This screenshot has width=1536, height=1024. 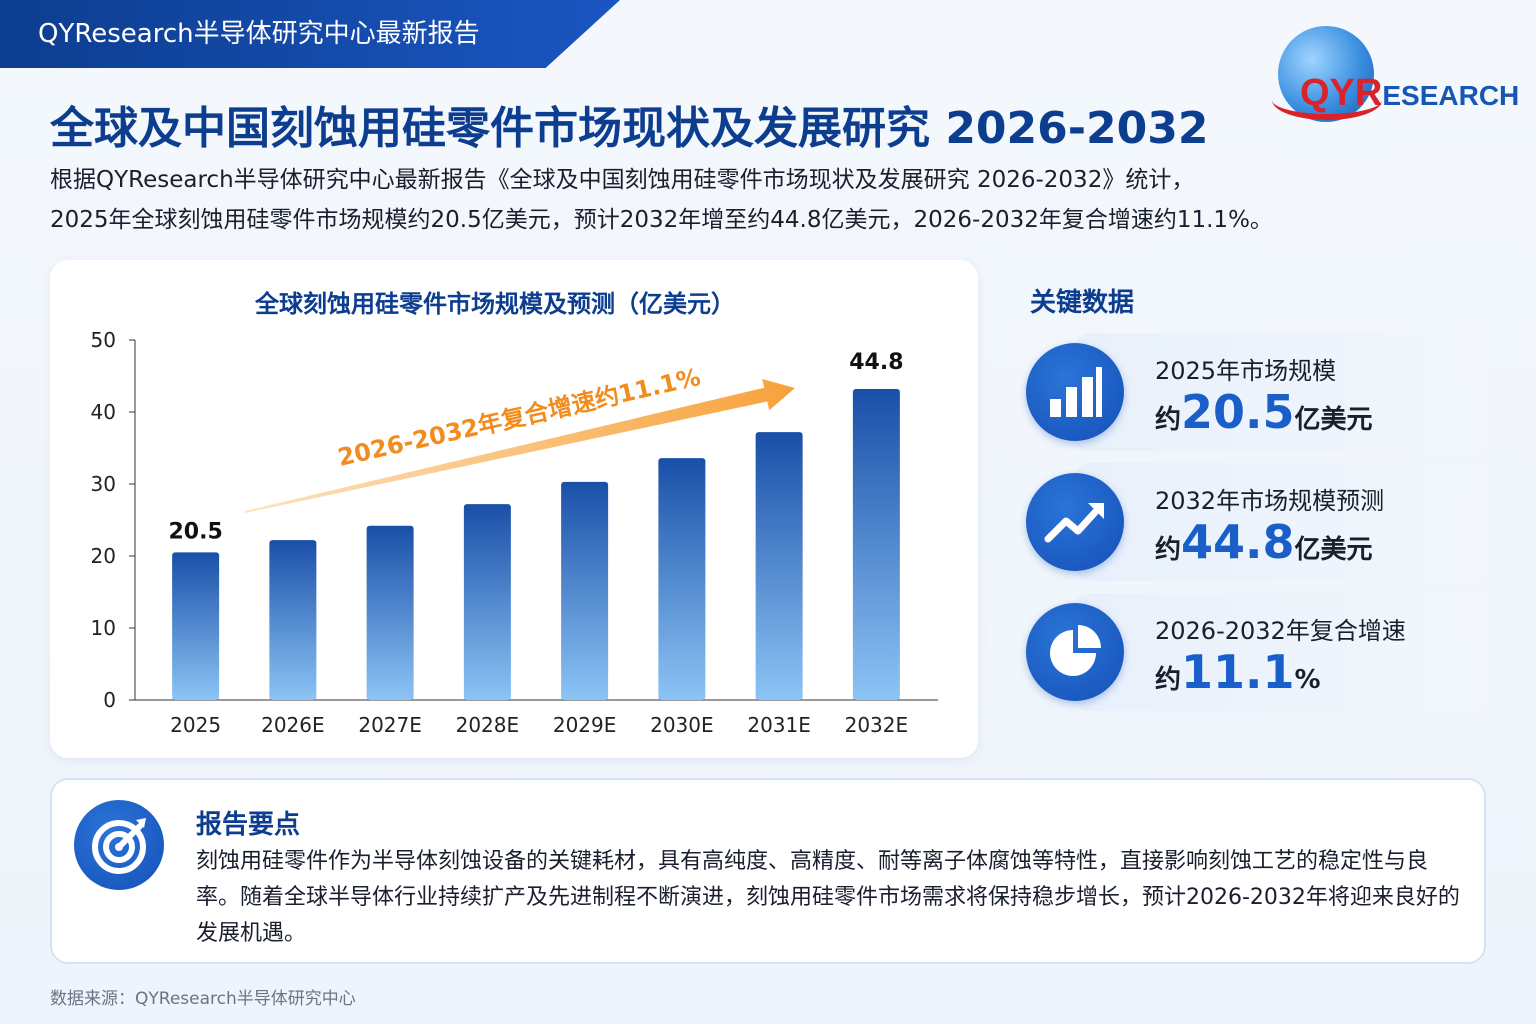 I want to click on kpi-value: 约44.8亿美元, so click(x=1264, y=542).